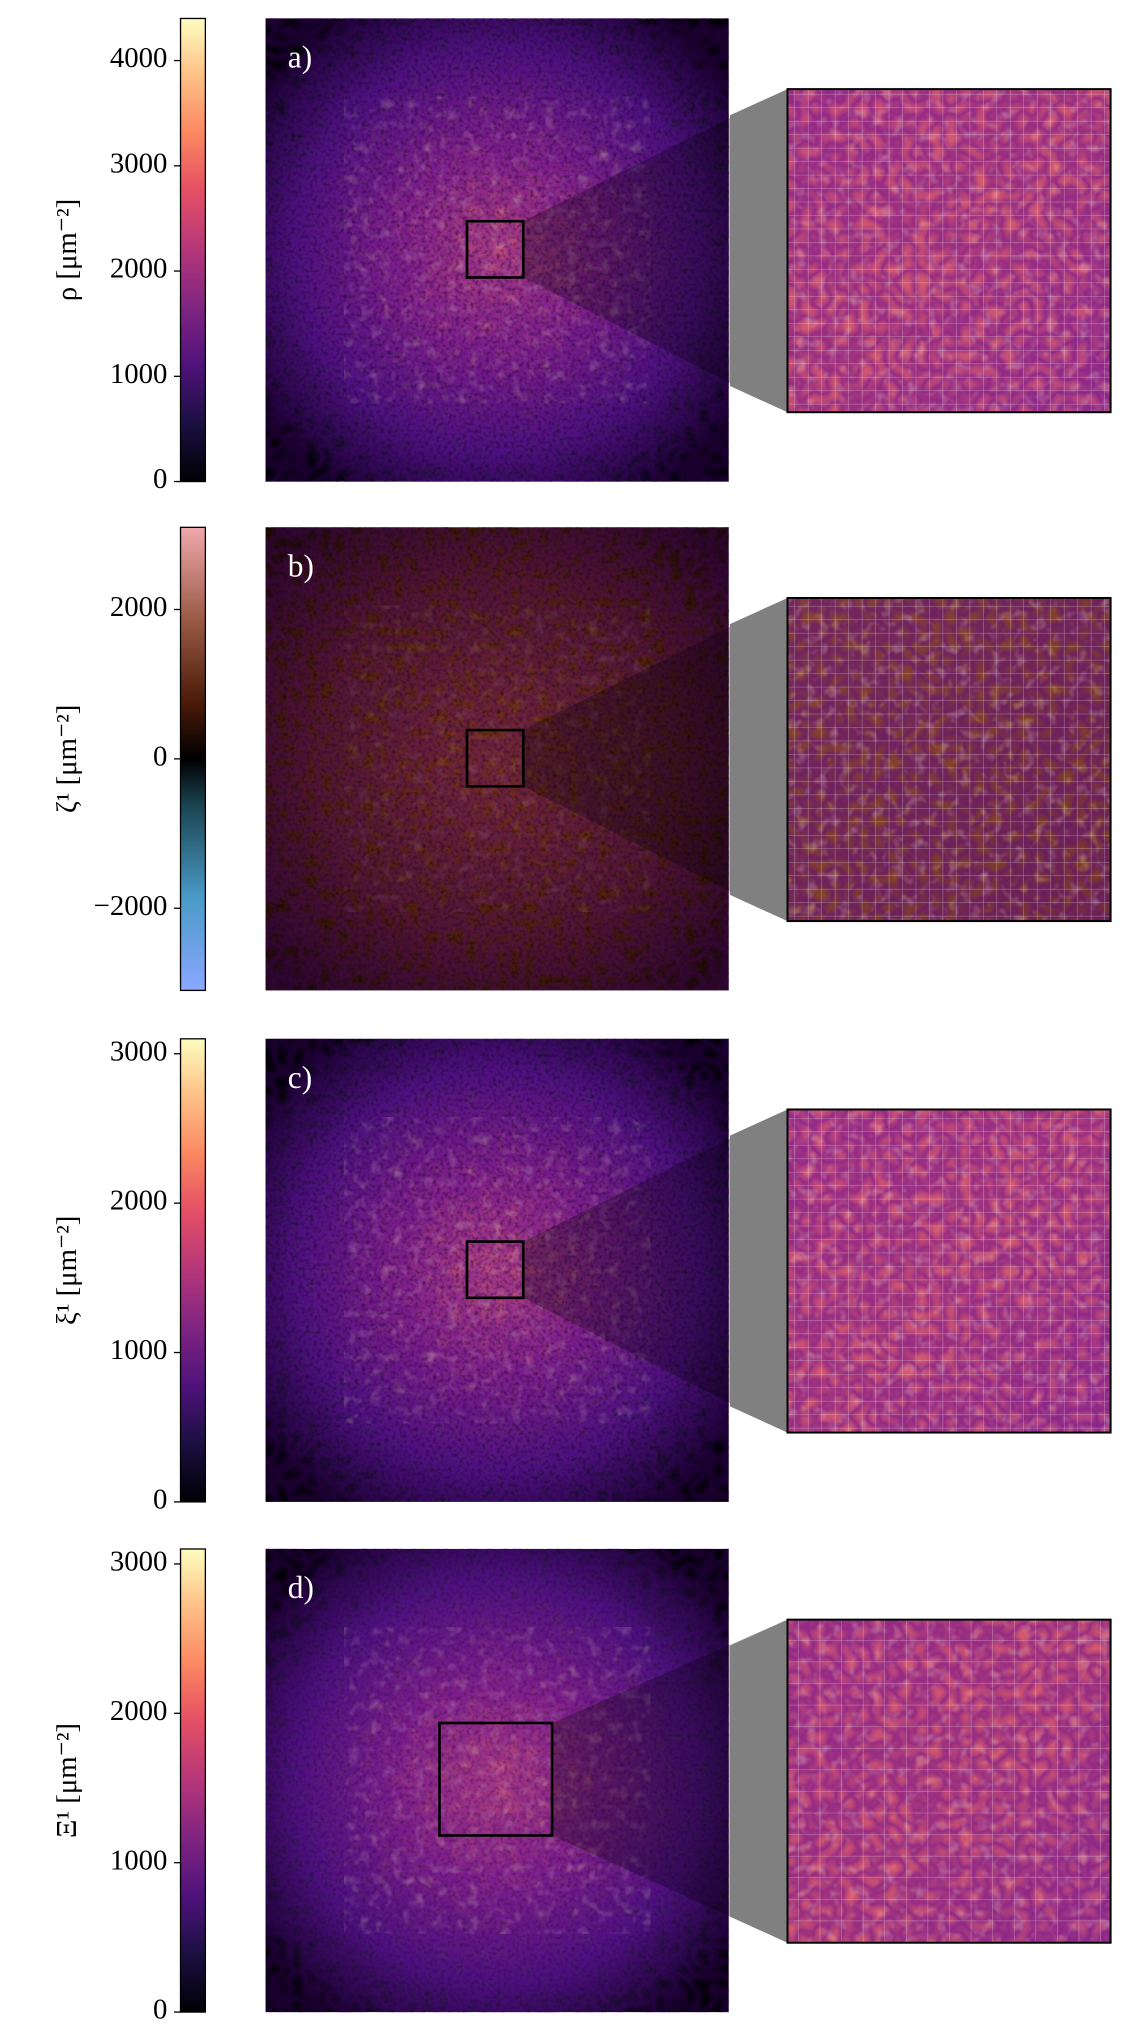 This screenshot has height=2041, width=1125. I want to click on panel-label: a), so click(300, 57).